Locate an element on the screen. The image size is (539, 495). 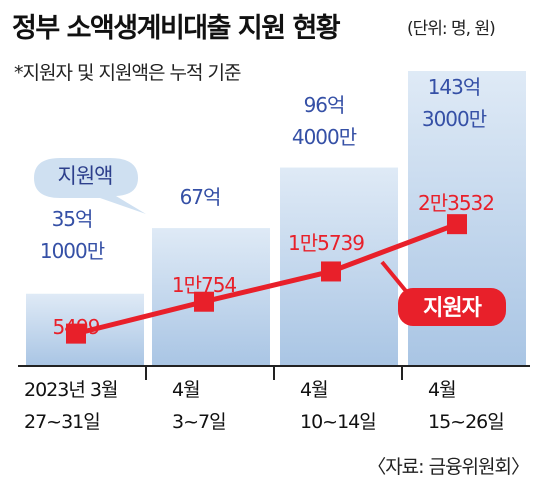
unit-label: (단위: 명, 원) is located at coordinates (451, 29).